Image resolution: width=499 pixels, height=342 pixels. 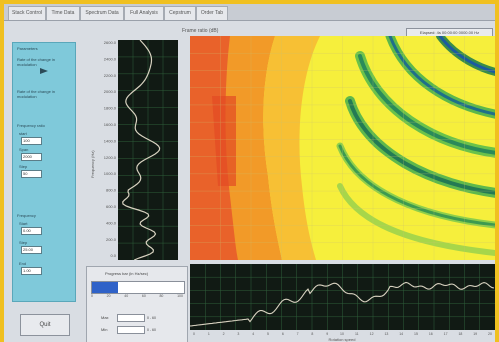 I want to click on y-tick-label: 2600.0, so click(x=110, y=42).